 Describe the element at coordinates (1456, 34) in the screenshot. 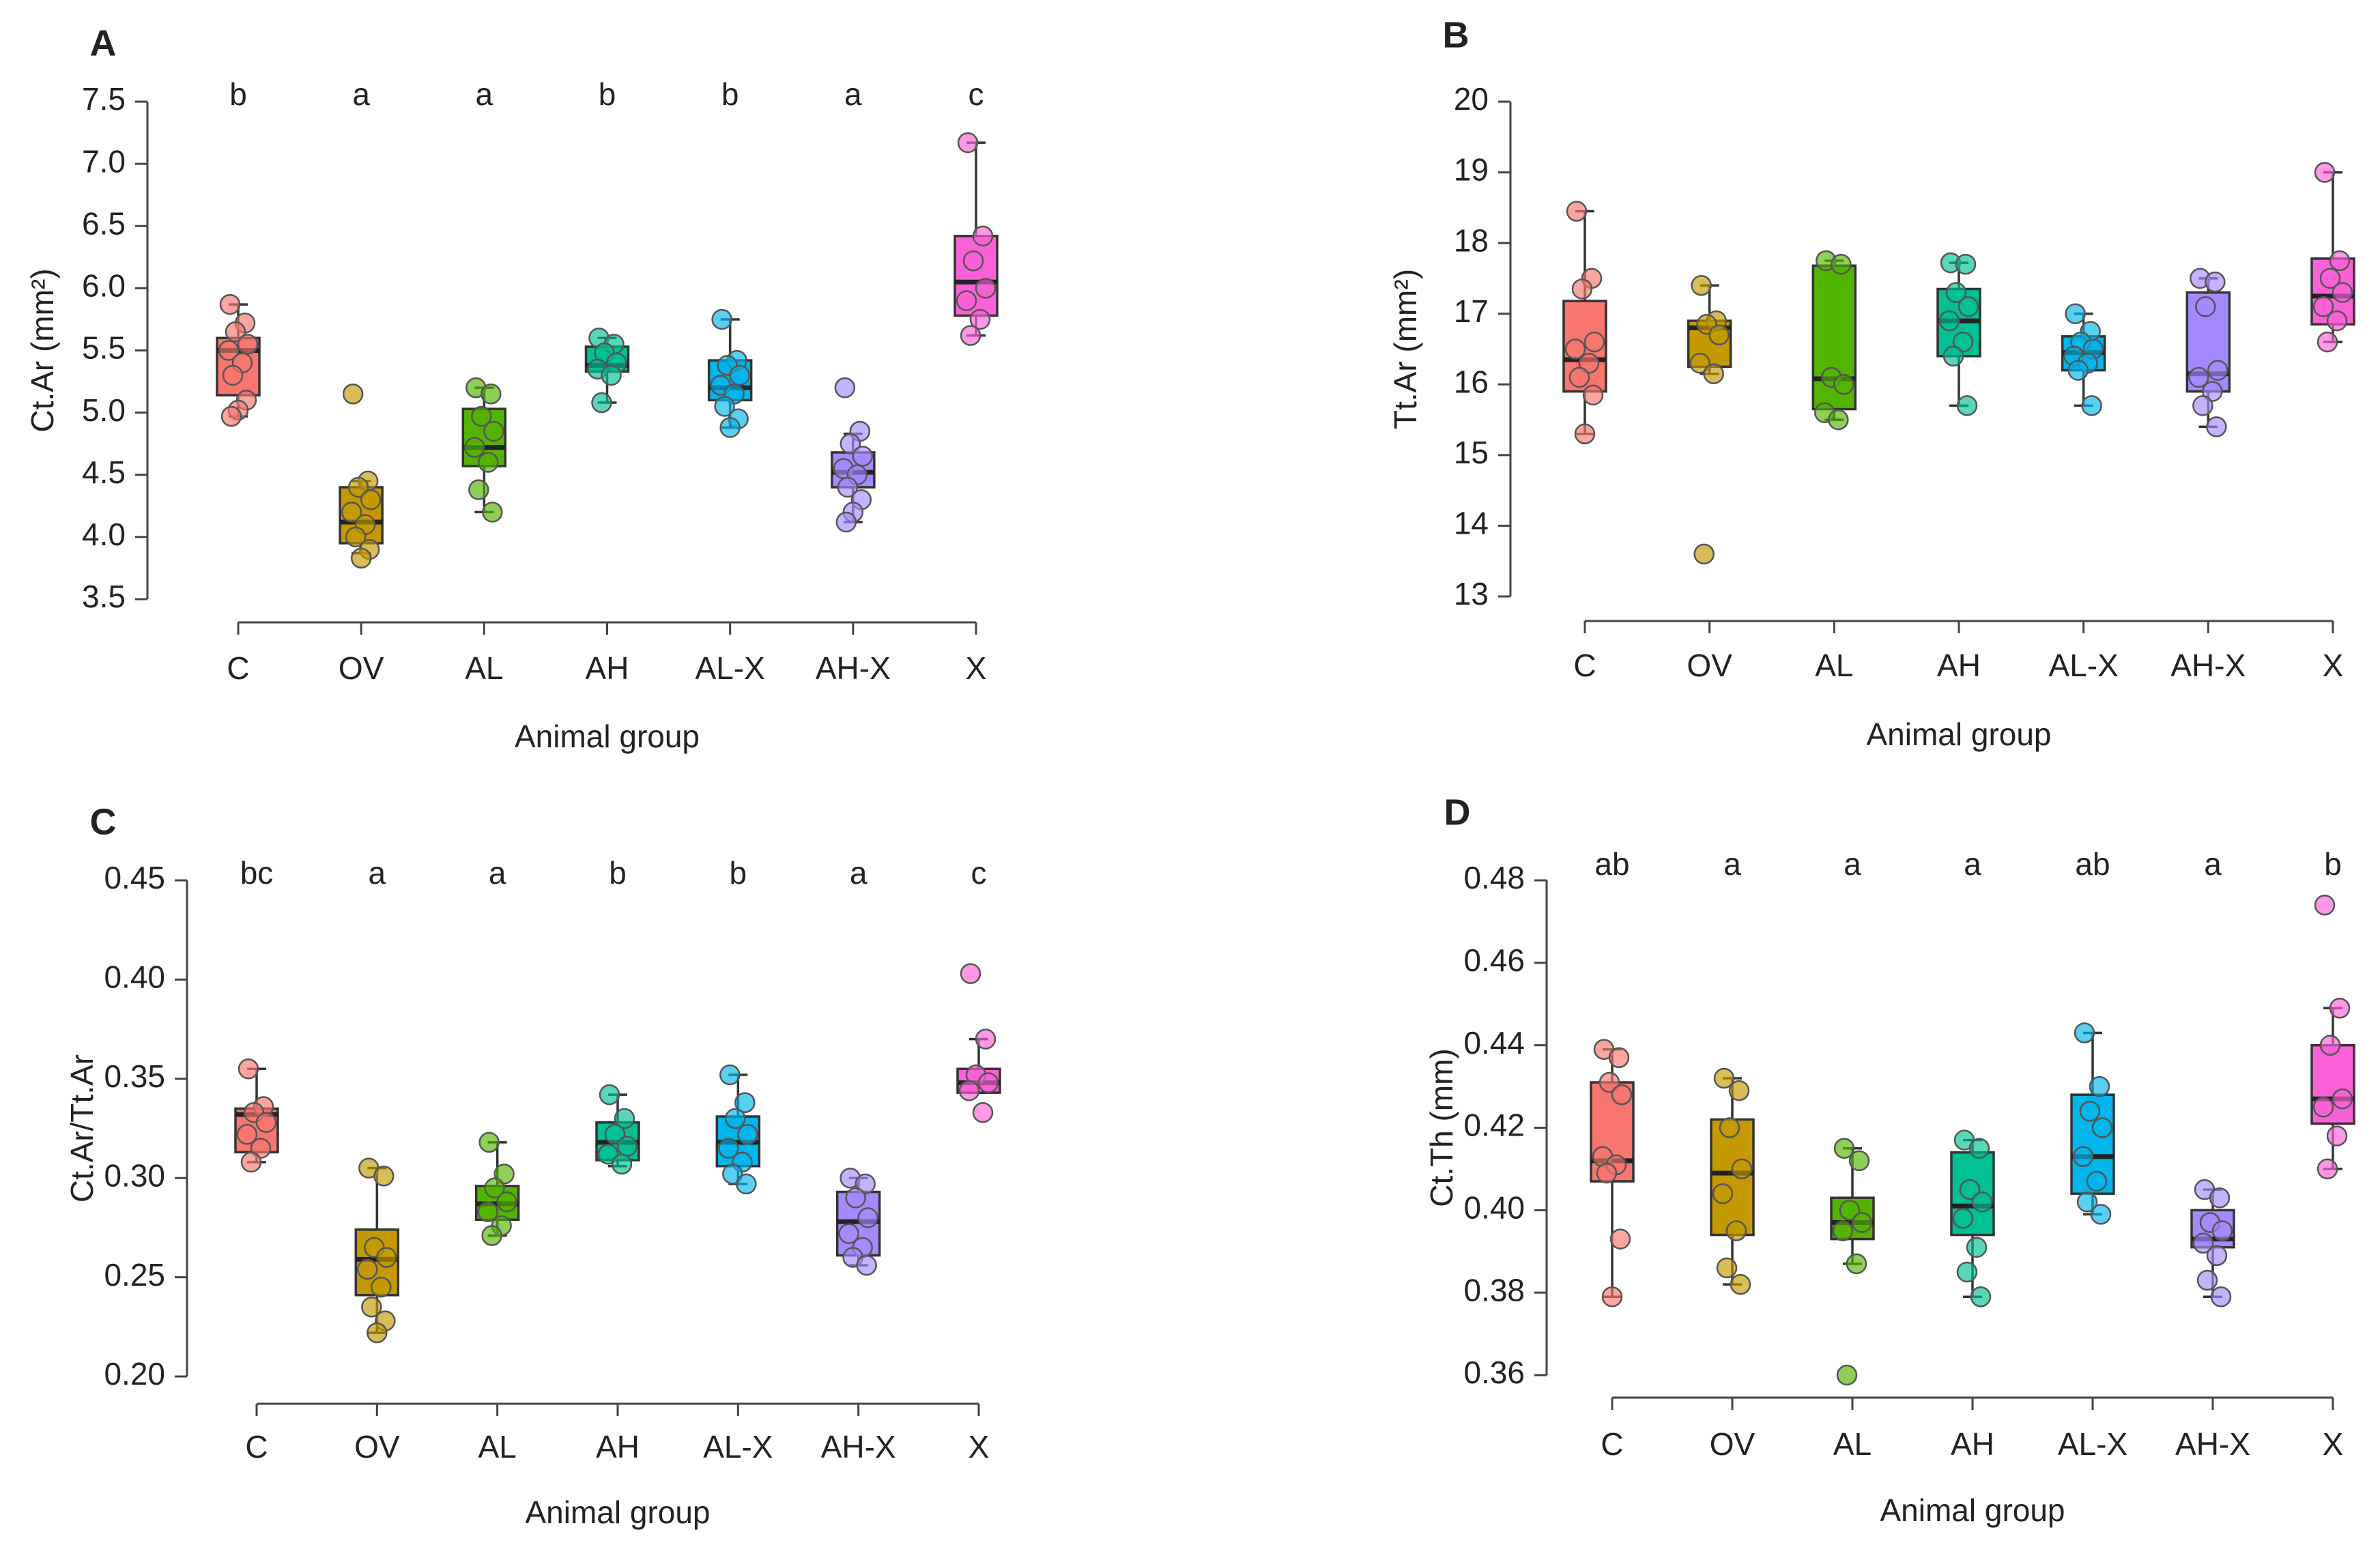

I see `panel-label: B` at that location.